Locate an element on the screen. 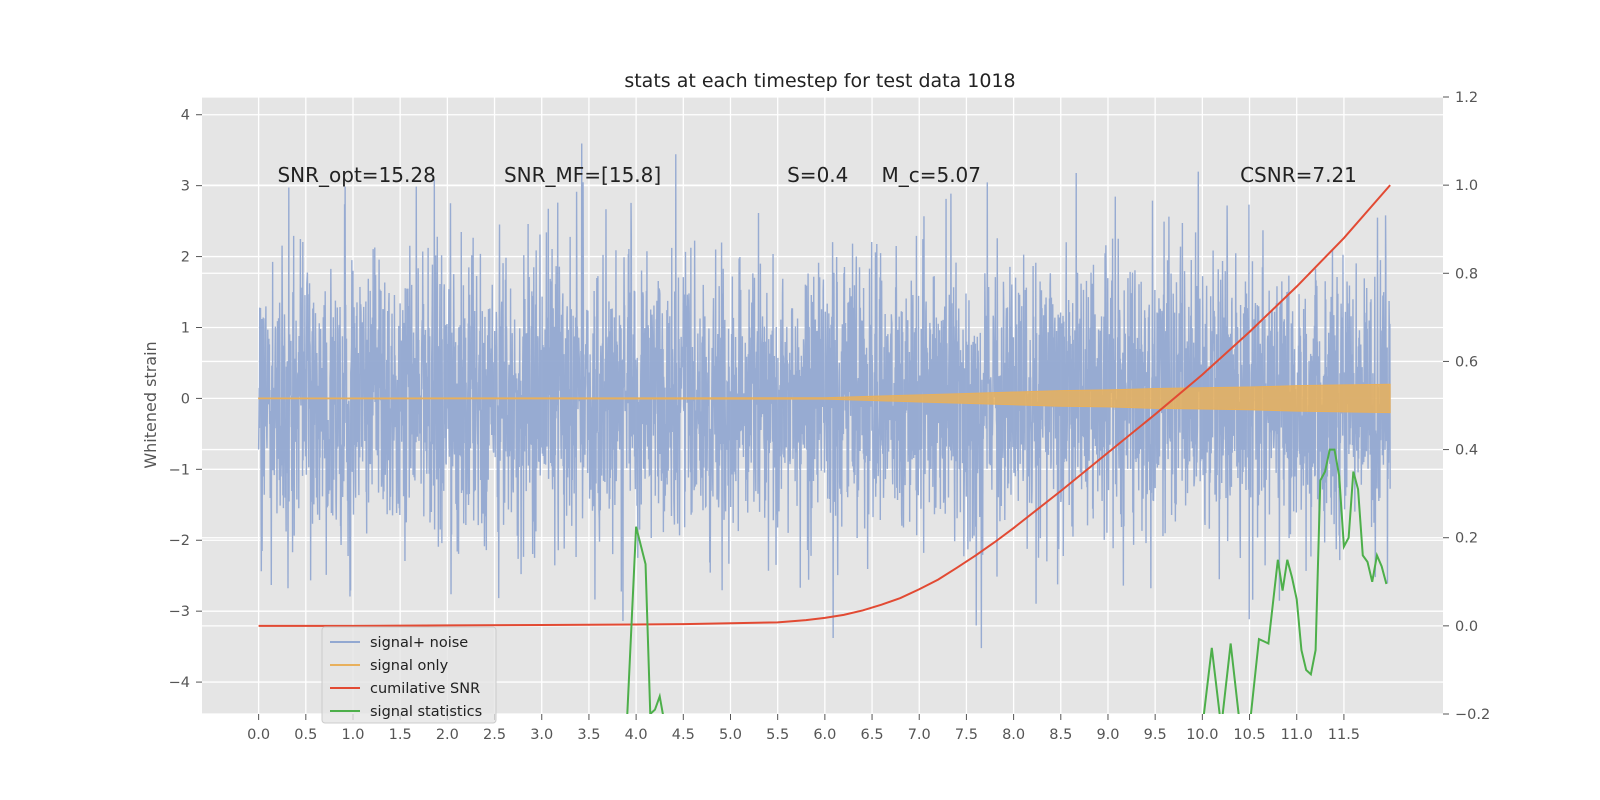  annotation: SNR_MF=[15.8] is located at coordinates (582, 175).